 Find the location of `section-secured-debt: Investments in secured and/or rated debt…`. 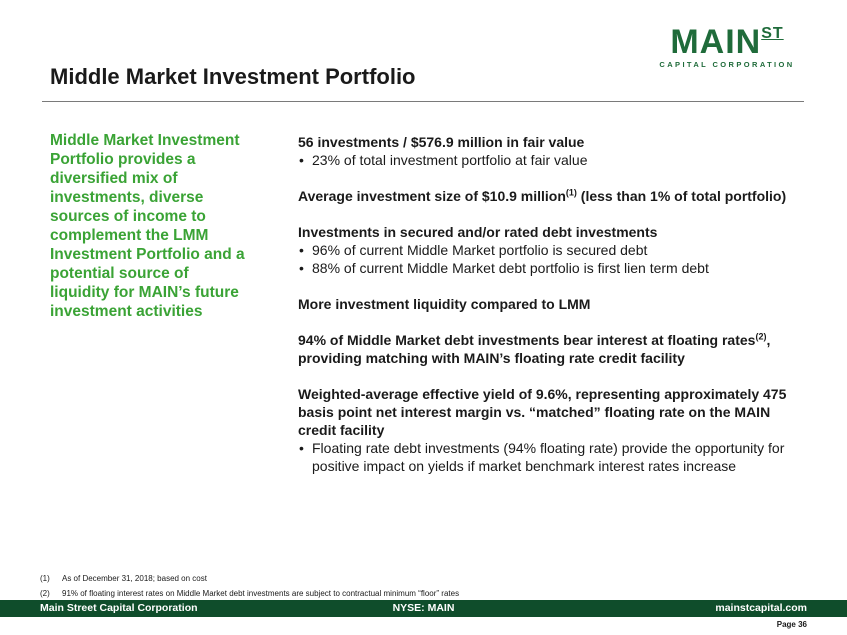

section-secured-debt: Investments in secured and/or rated debt… is located at coordinates (548, 250).